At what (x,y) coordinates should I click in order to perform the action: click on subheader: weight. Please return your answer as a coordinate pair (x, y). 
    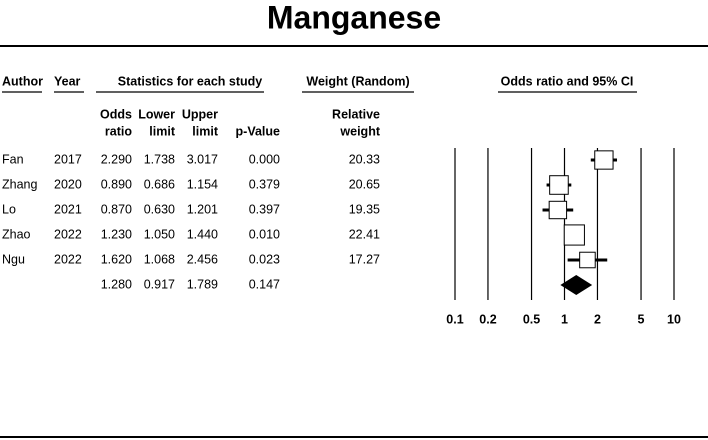
    Looking at the image, I should click on (359, 131).